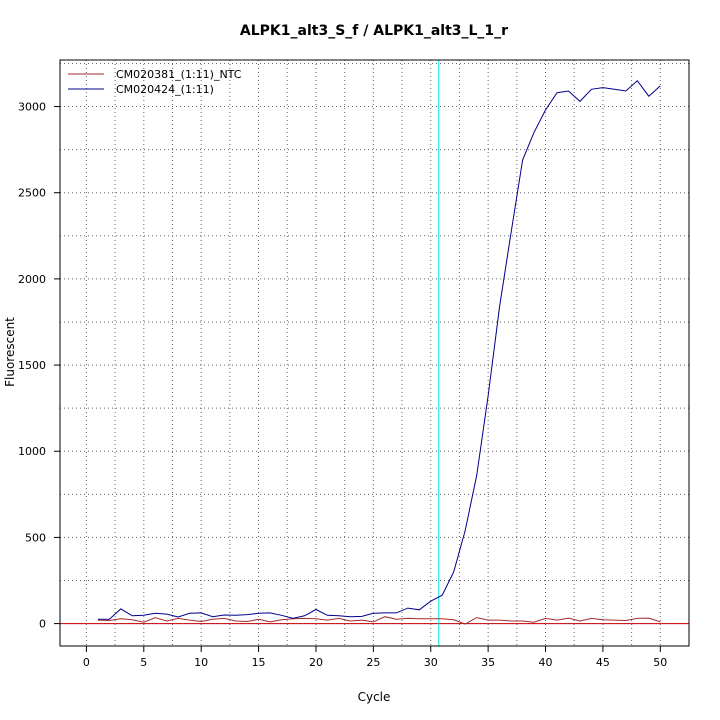  What do you see at coordinates (488, 662) in the screenshot?
I see `x-tick-label: 35` at bounding box center [488, 662].